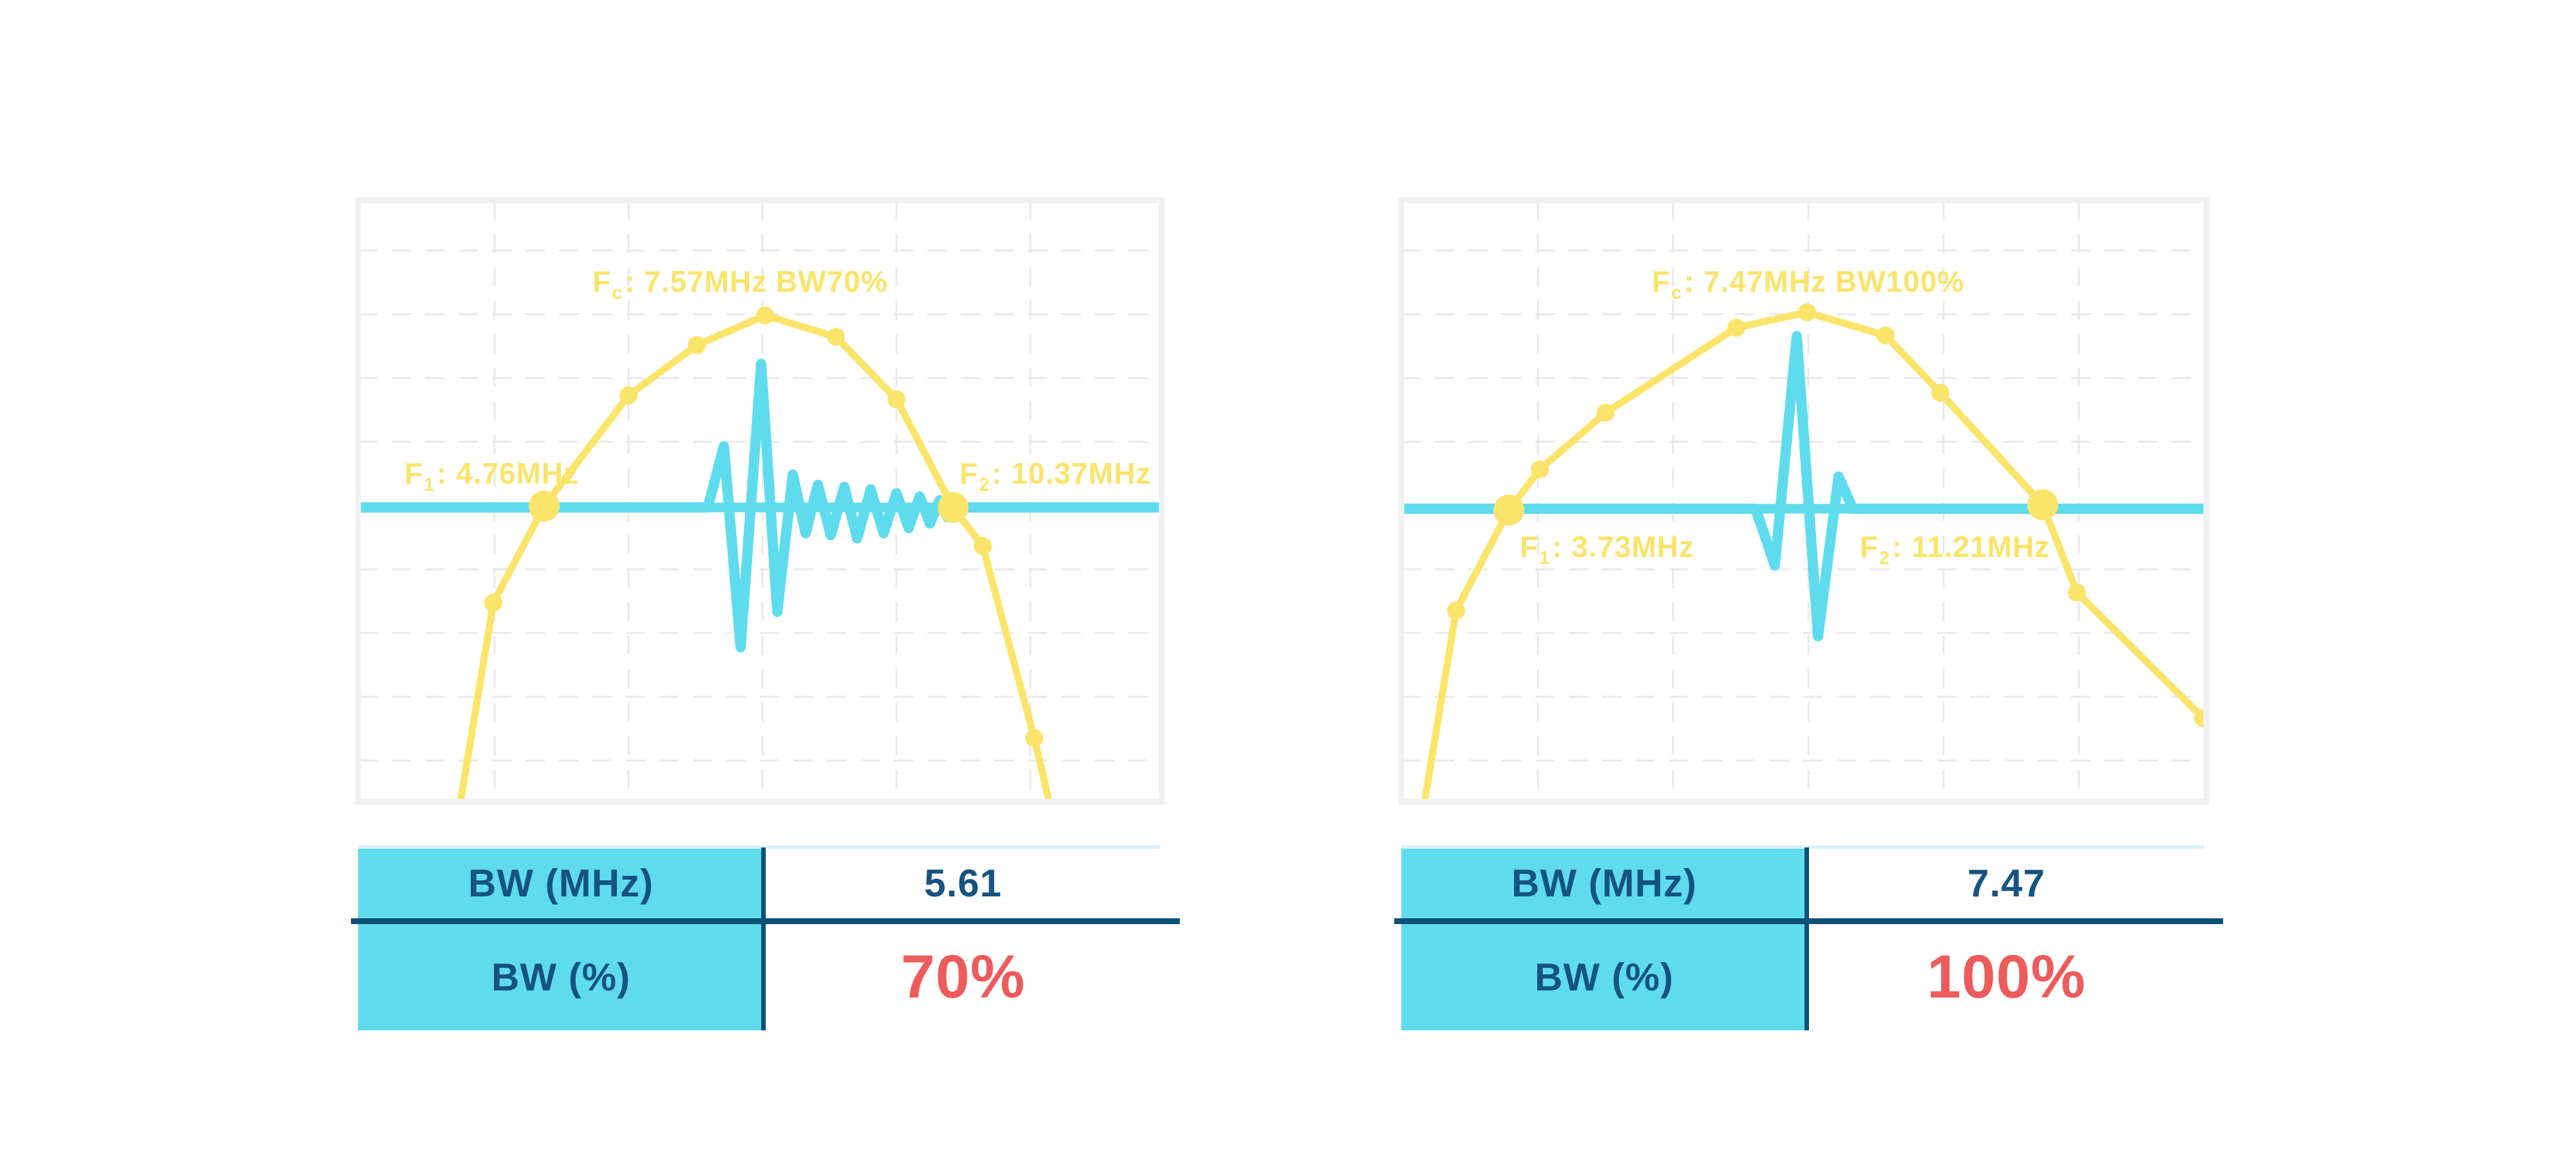 This screenshot has height=1154, width=2576. I want to click on table-left-row-divider, so click(765, 921).